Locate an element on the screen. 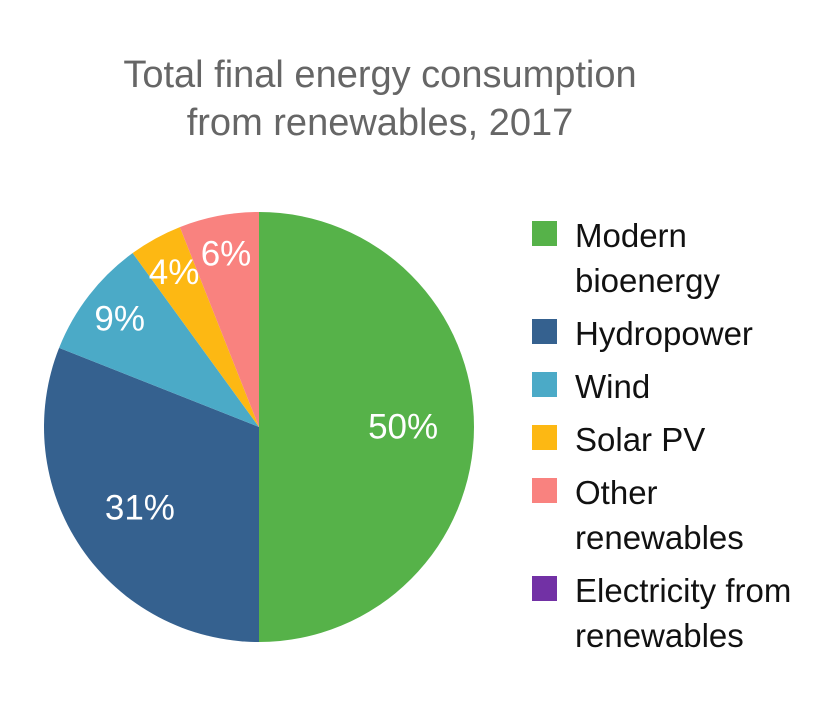  legend-item-other-renewables: Other renewables is located at coordinates (661, 515).